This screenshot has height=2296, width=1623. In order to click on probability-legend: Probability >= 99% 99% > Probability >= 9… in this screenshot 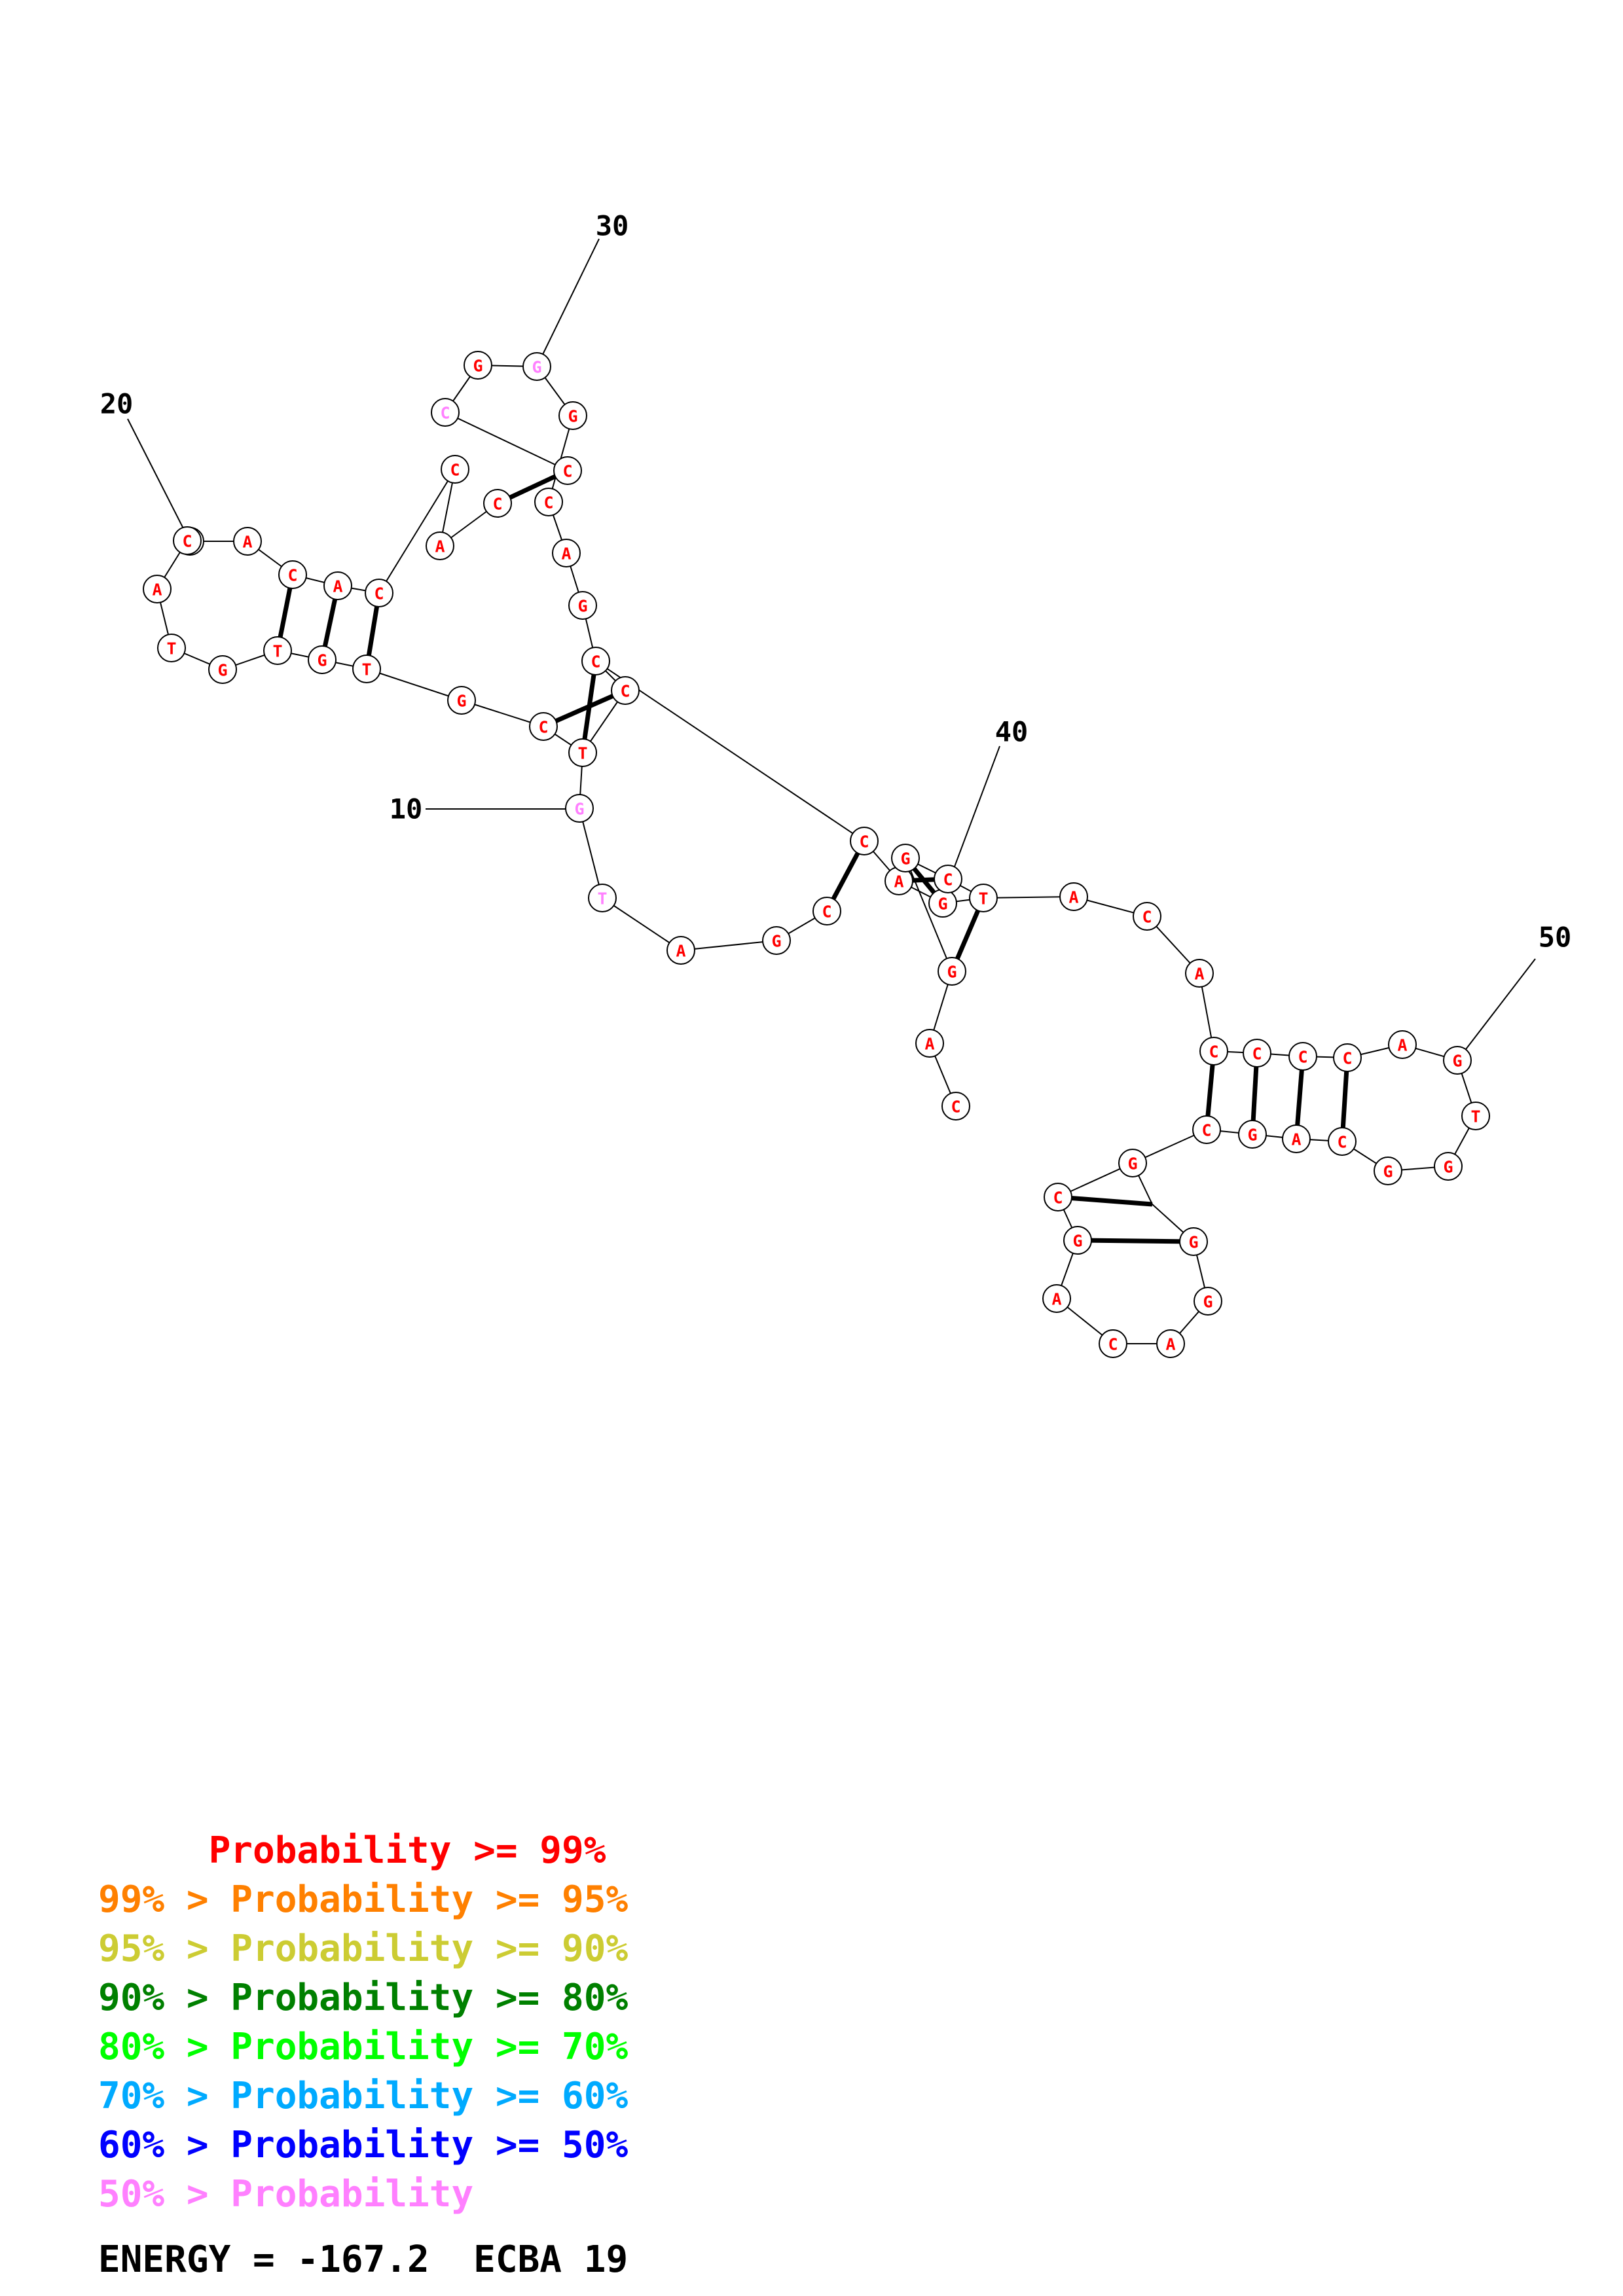, I will do `click(442, 2022)`.